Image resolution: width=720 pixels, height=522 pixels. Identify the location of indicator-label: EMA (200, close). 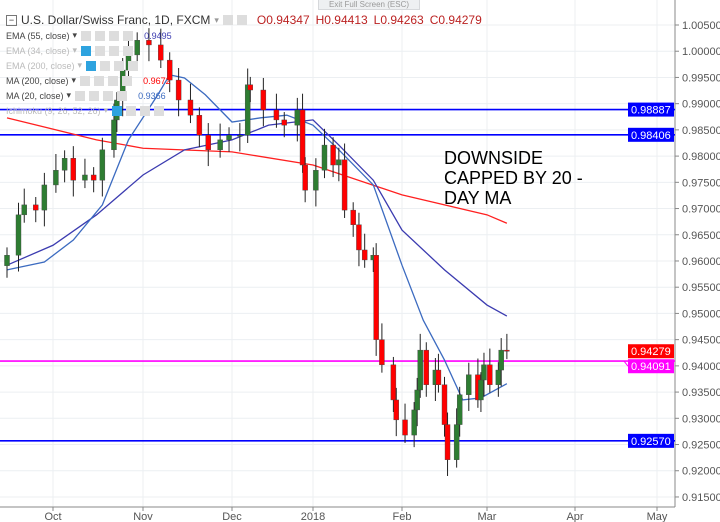
(40, 65).